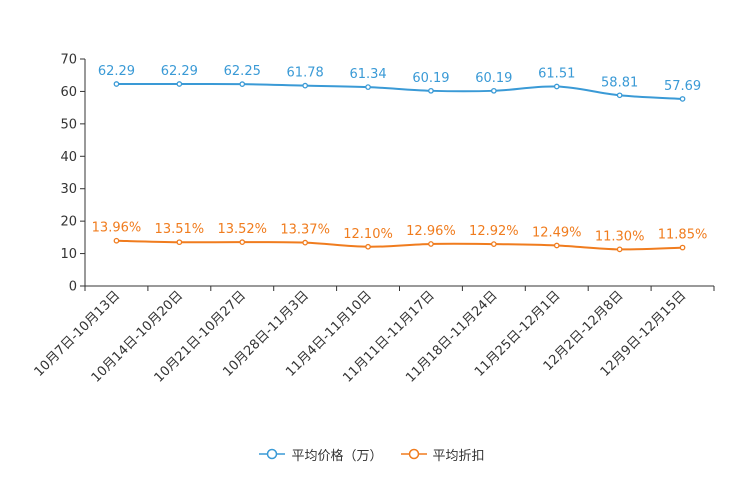  I want to click on data-label: 57.69, so click(682, 86).